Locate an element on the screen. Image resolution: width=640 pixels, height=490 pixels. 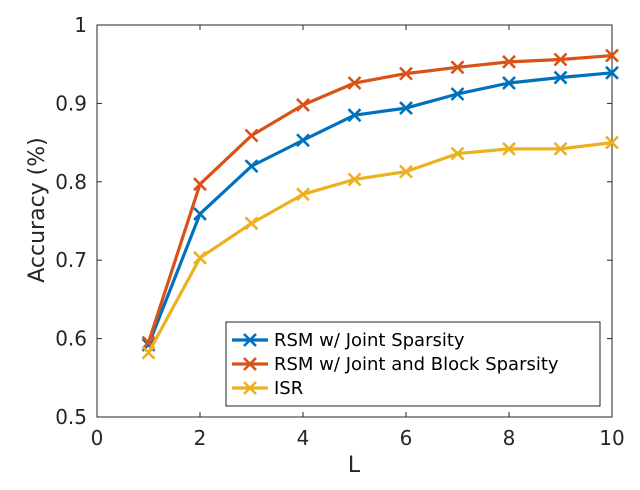
legend-item: RSM w/ Joint Sparsity is located at coordinates (348, 340).